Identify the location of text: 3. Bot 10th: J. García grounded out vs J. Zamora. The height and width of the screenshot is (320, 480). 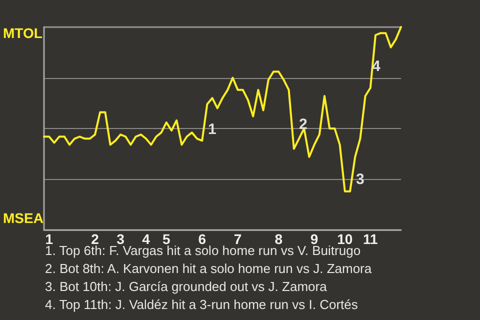
(186, 286).